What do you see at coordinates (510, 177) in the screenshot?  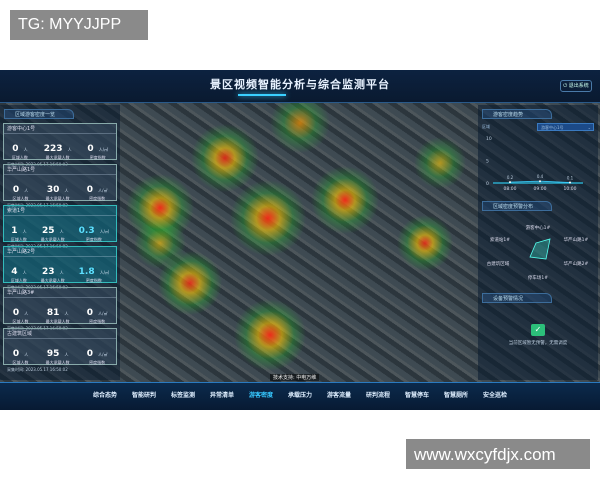 I see `data-label: 0.2` at bounding box center [510, 177].